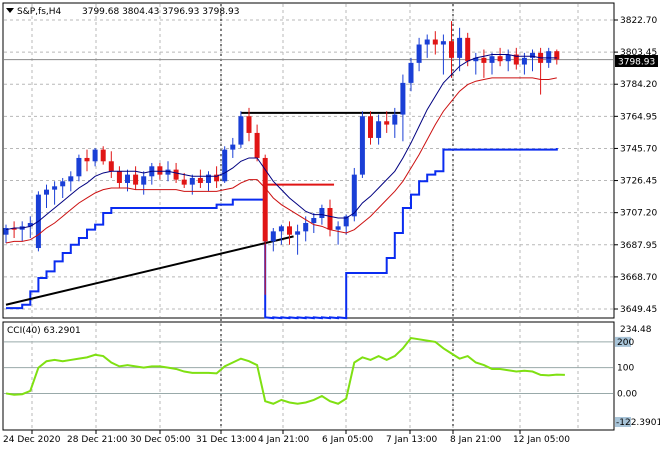  Describe the element at coordinates (627, 394) in the screenshot. I see `cci-tick-label-2: 0.00` at that location.